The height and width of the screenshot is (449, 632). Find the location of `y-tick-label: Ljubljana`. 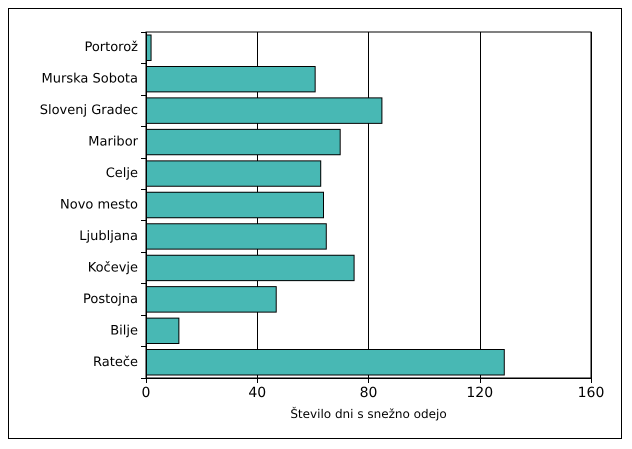

y-tick-label: Ljubljana is located at coordinates (108, 236).